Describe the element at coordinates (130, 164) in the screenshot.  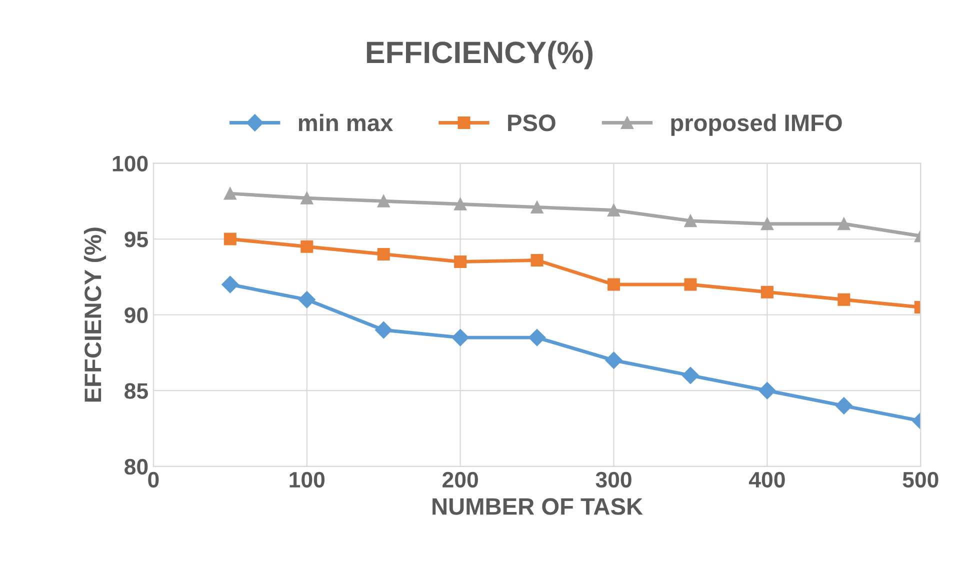
I see `y-tick-label: 100` at that location.